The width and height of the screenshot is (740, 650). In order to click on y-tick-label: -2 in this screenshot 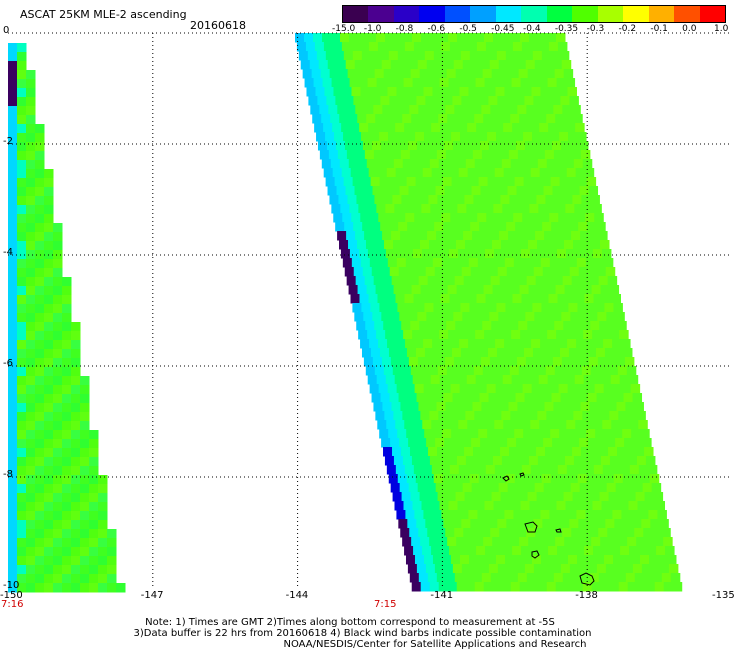, I will do `click(8, 141)`.